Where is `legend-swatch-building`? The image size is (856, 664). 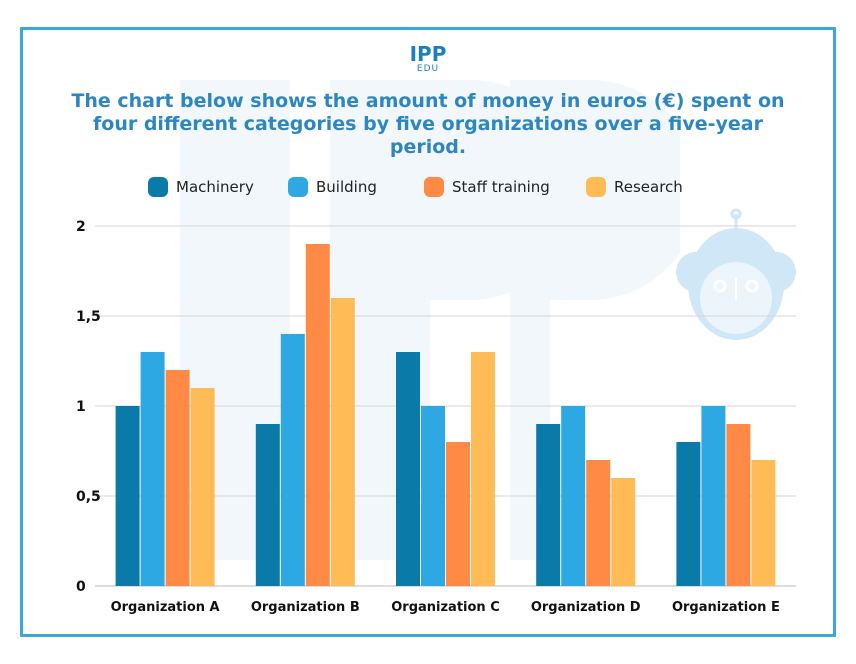
legend-swatch-building is located at coordinates (298, 187).